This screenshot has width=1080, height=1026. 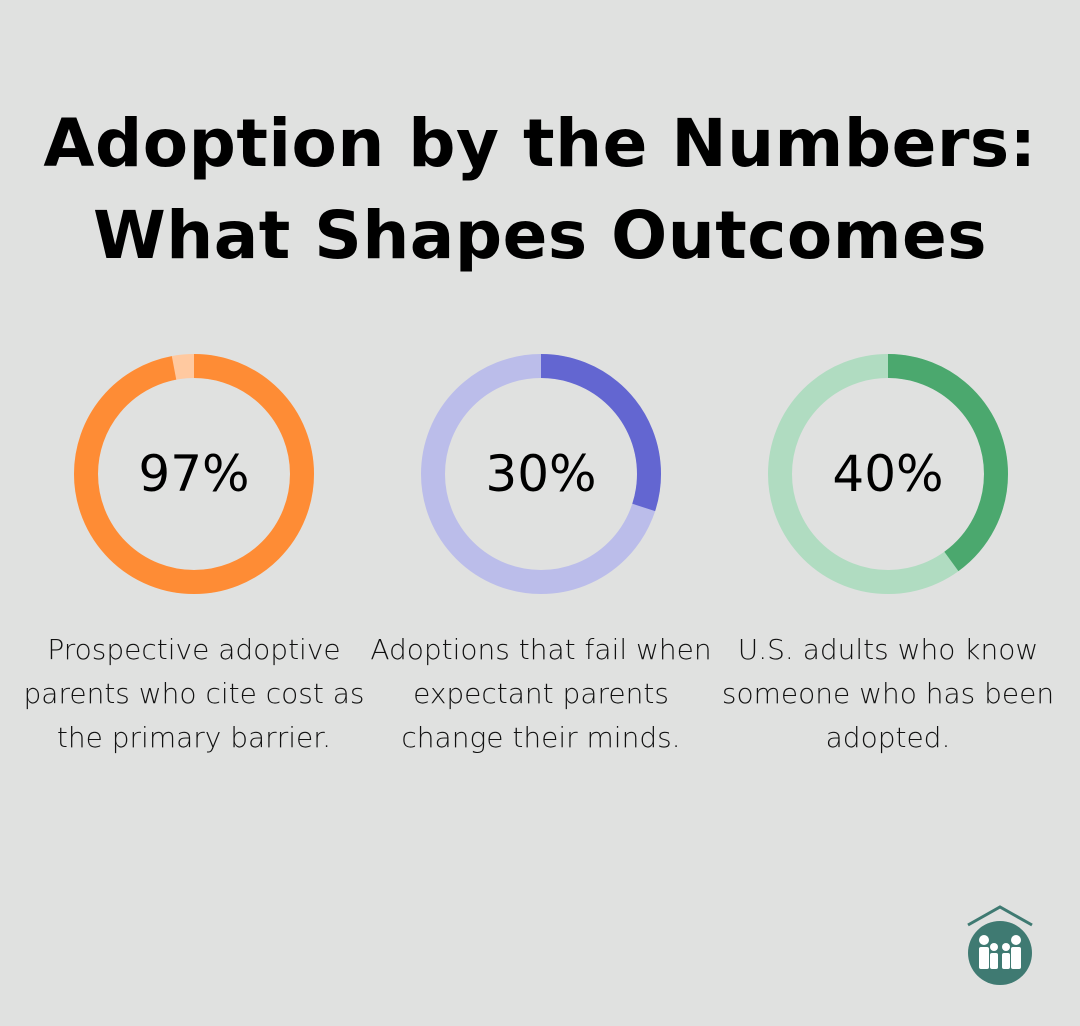 I want to click on percent-label: 30%, so click(x=541, y=474).